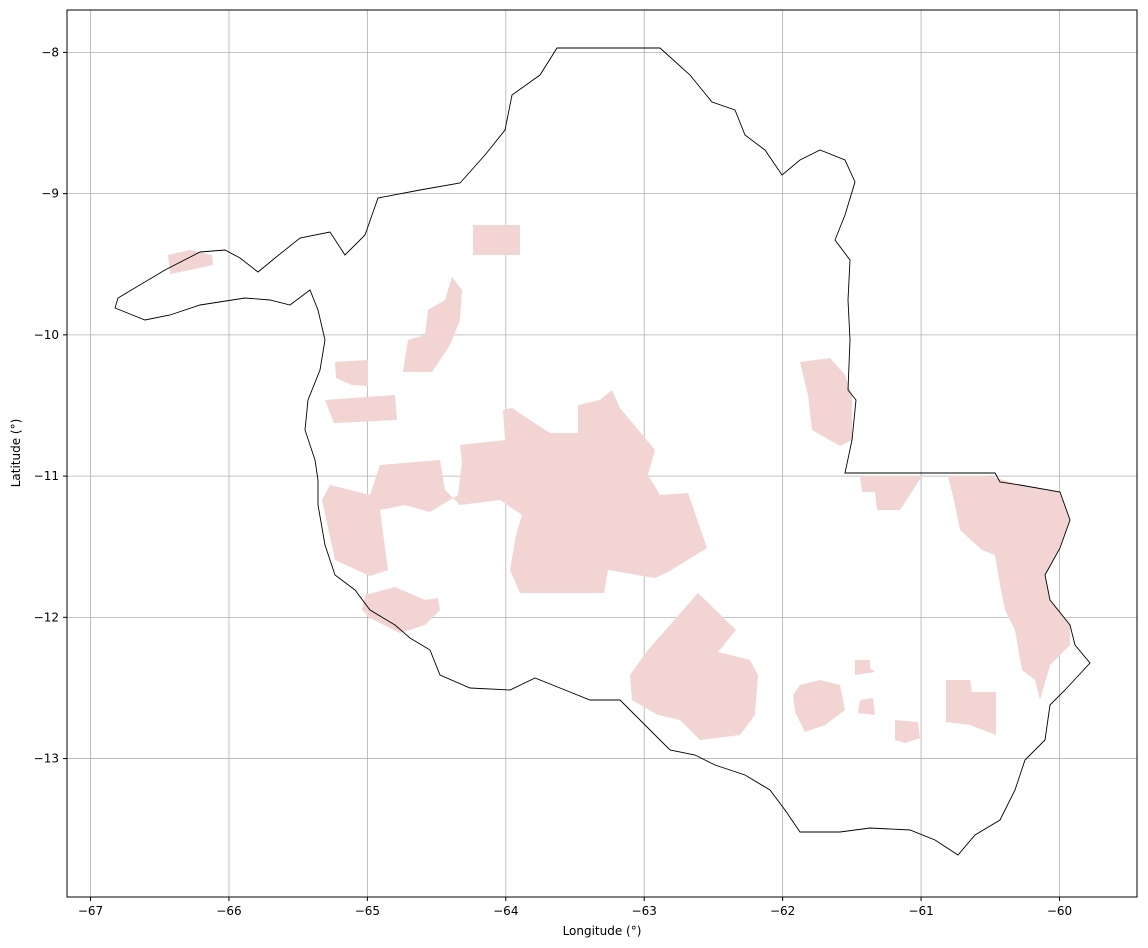  Describe the element at coordinates (602, 931) in the screenshot. I see `x-axis-label: Longitude (°)` at that location.